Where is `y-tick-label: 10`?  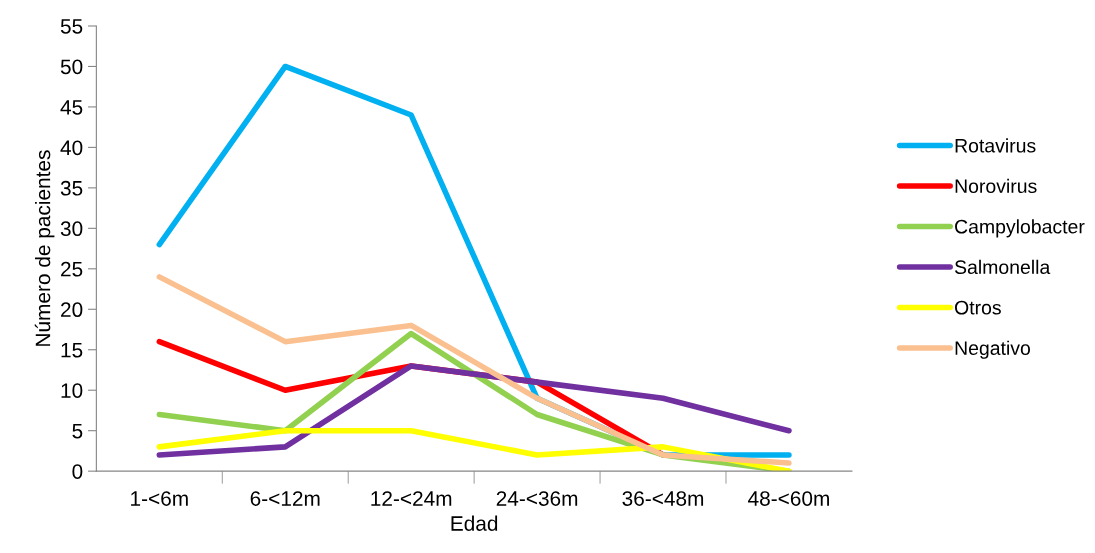 y-tick-label: 10 is located at coordinates (72, 390).